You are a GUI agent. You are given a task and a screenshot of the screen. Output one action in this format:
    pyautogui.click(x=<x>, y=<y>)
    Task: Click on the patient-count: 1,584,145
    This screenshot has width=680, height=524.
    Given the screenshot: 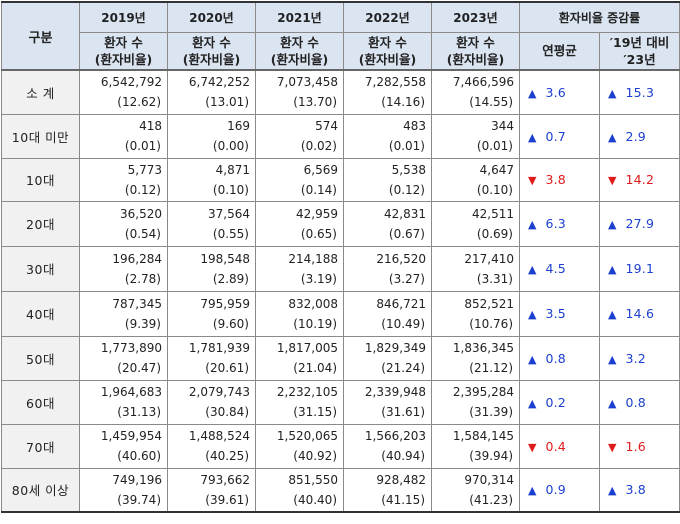 What is the action you would take?
    pyautogui.click(x=483, y=436)
    